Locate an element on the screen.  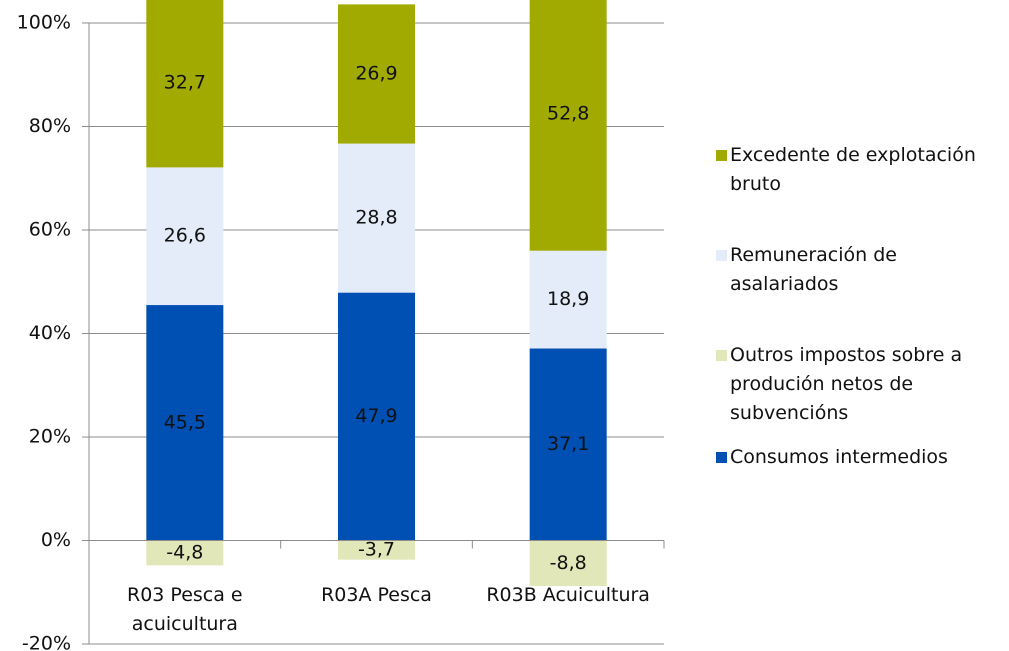
data-label: 52,8 is located at coordinates (568, 114).